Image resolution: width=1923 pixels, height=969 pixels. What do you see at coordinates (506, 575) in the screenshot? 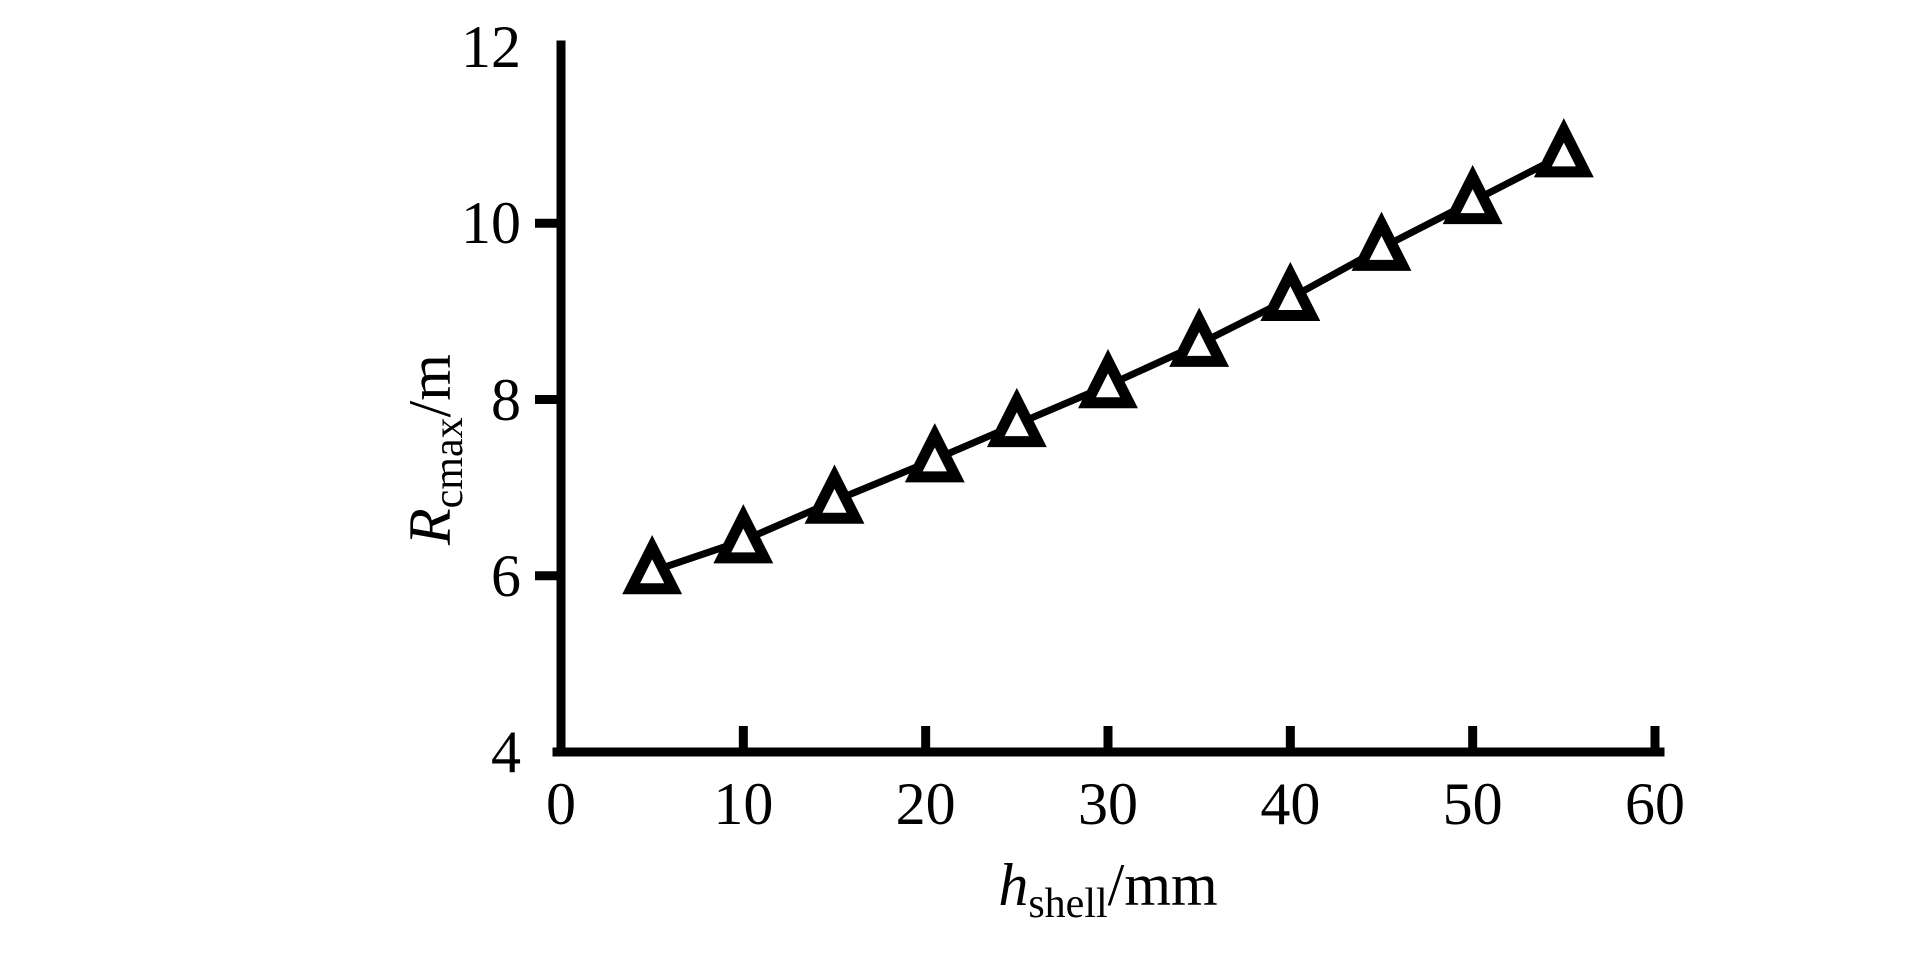
I see `y-tick-label: 6` at bounding box center [506, 575].